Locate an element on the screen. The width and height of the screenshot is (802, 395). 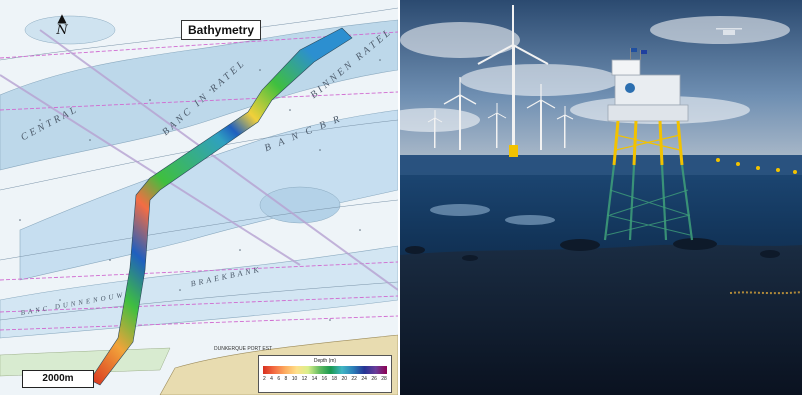
substation-platform is located at coordinates (648, 144).